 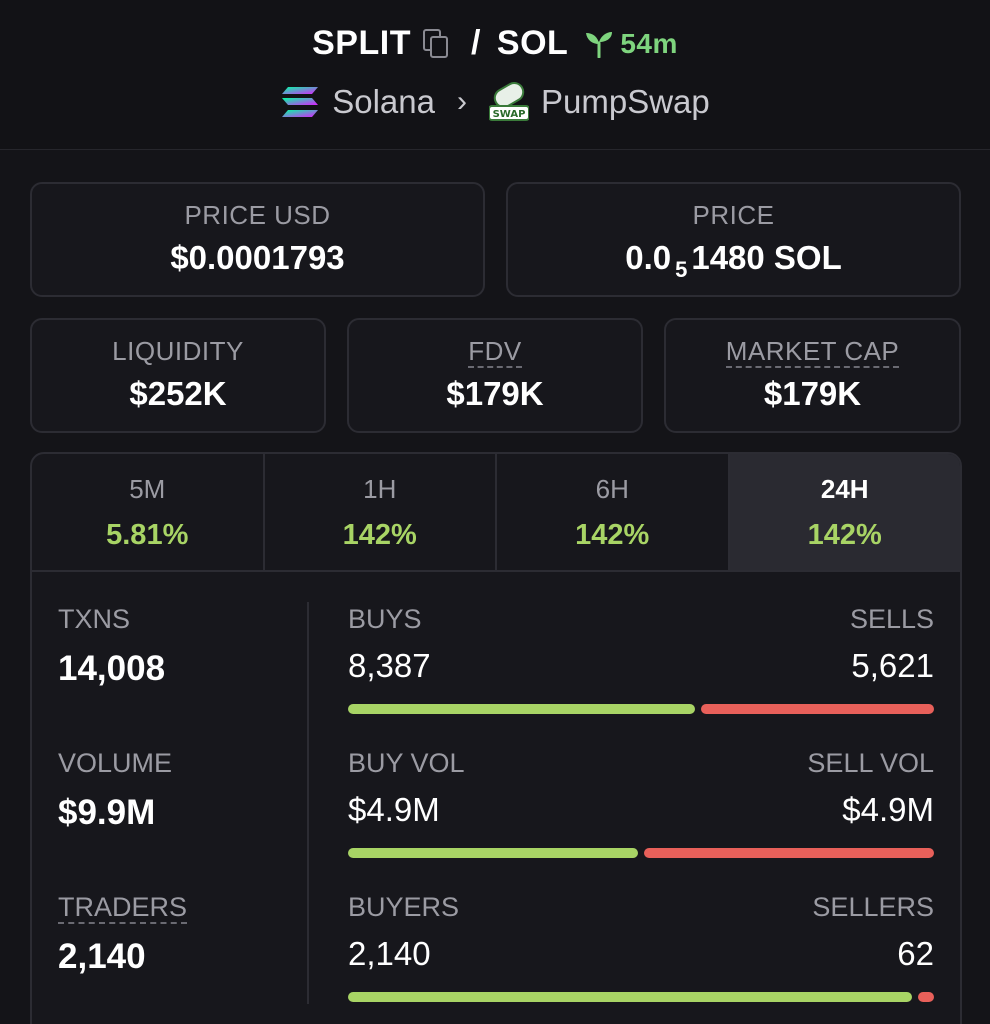 I want to click on totals-column: TXNS 14,008 VOLUME $9.9M TRADERS 2,140, so click(x=123, y=814).